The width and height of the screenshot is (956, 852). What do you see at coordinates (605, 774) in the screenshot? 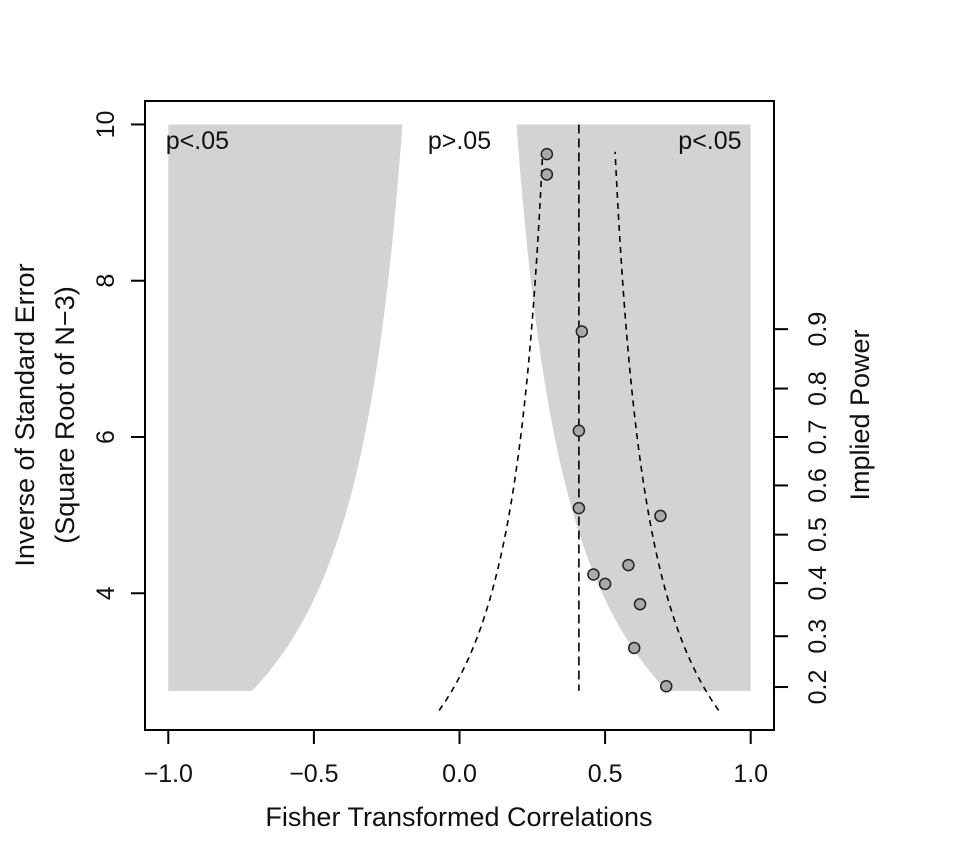
I see `x-tick-label: 0.5` at bounding box center [605, 774].